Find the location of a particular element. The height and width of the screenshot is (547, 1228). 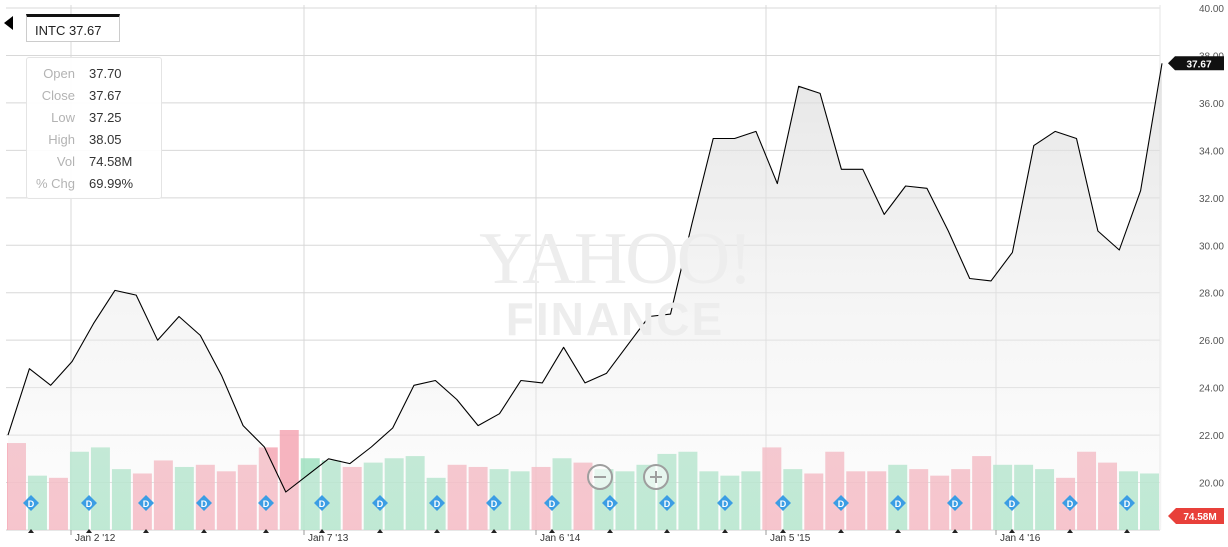

x-tick-label: Jan 4 '16 is located at coordinates (1020, 538).